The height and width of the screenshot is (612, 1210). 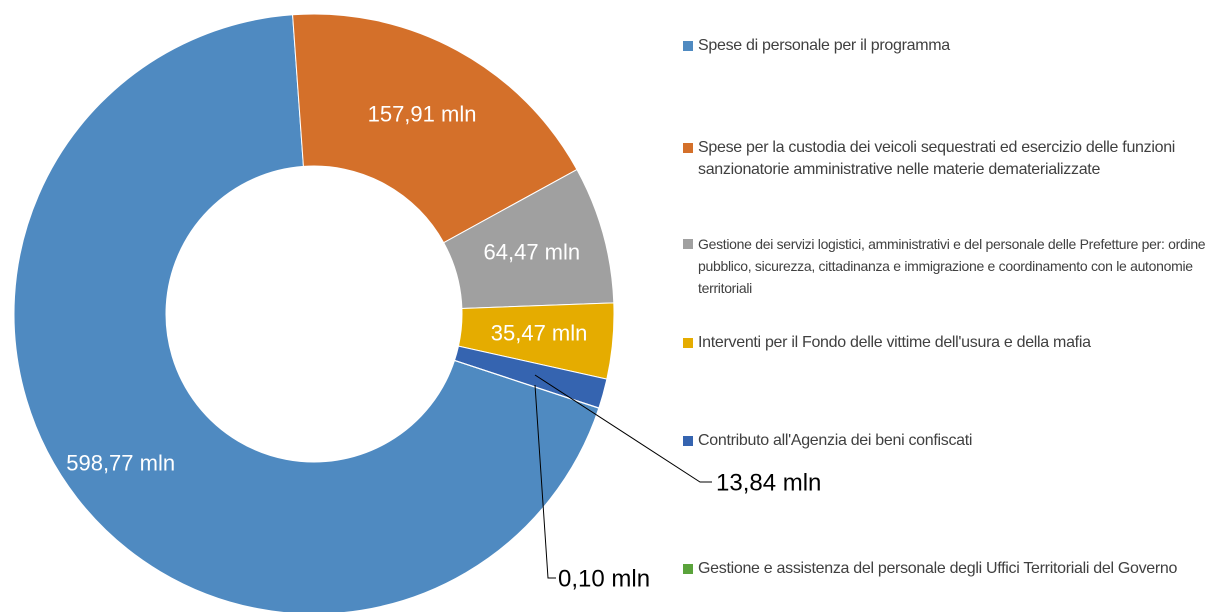 What do you see at coordinates (422, 113) in the screenshot?
I see `data-label: 157,91 mln` at bounding box center [422, 113].